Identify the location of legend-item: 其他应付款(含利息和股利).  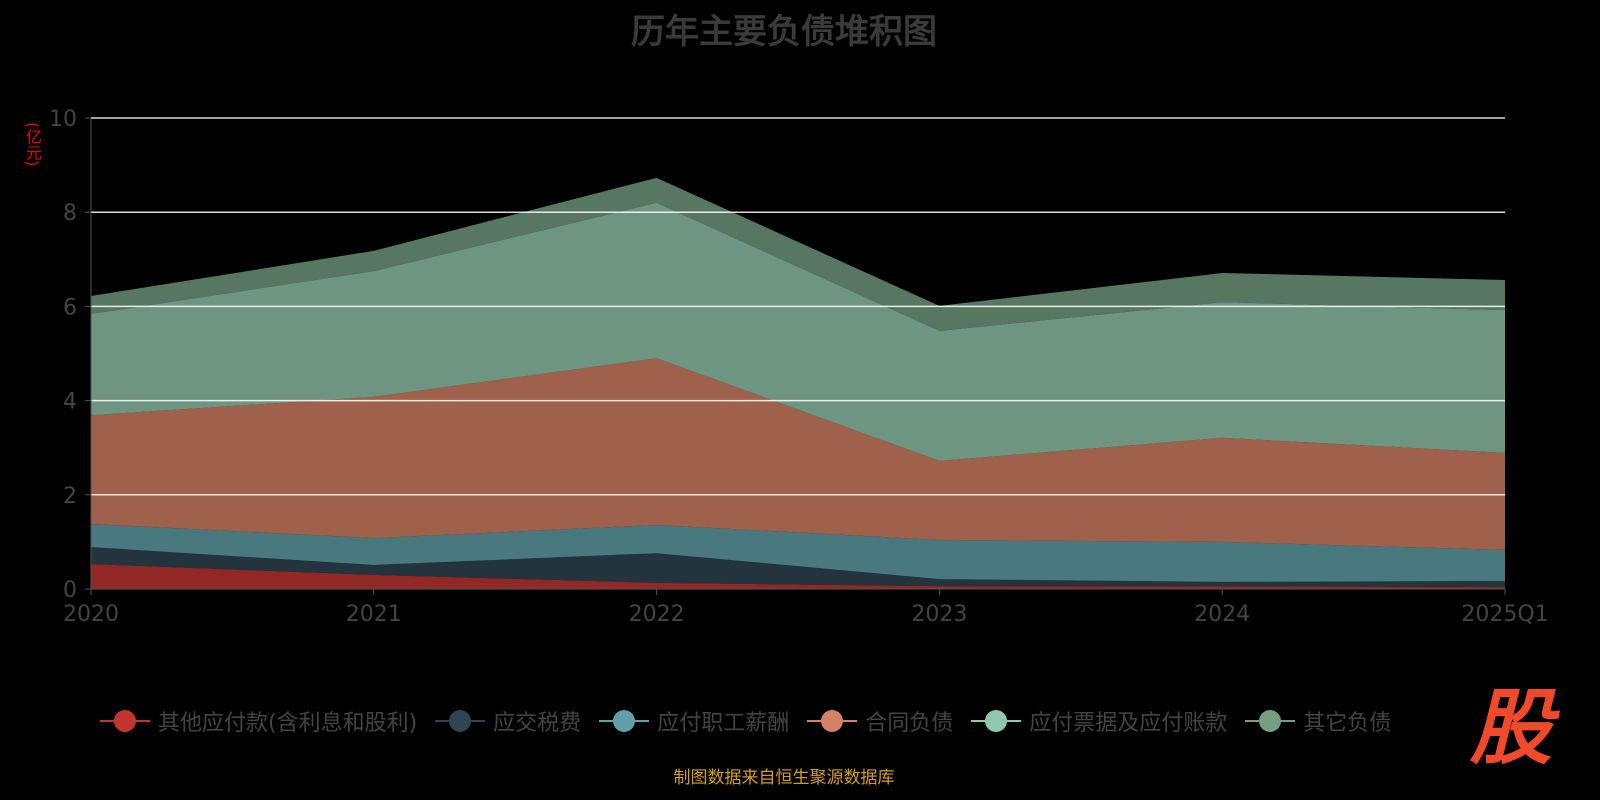
(258, 721).